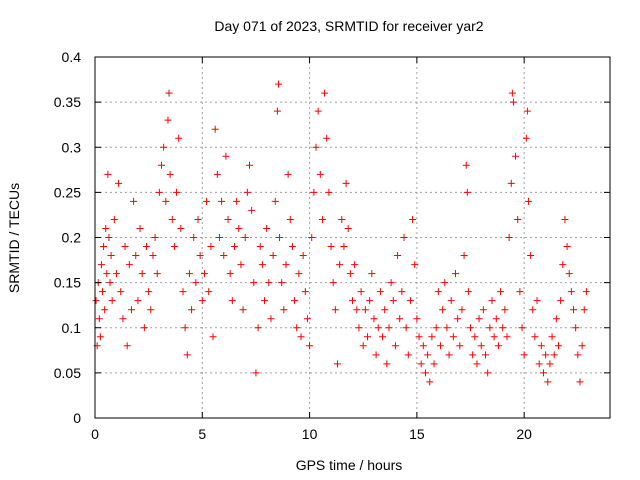 The width and height of the screenshot is (640, 480). Describe the element at coordinates (72, 147) in the screenshot. I see `y-tick-label: 0.3` at that location.